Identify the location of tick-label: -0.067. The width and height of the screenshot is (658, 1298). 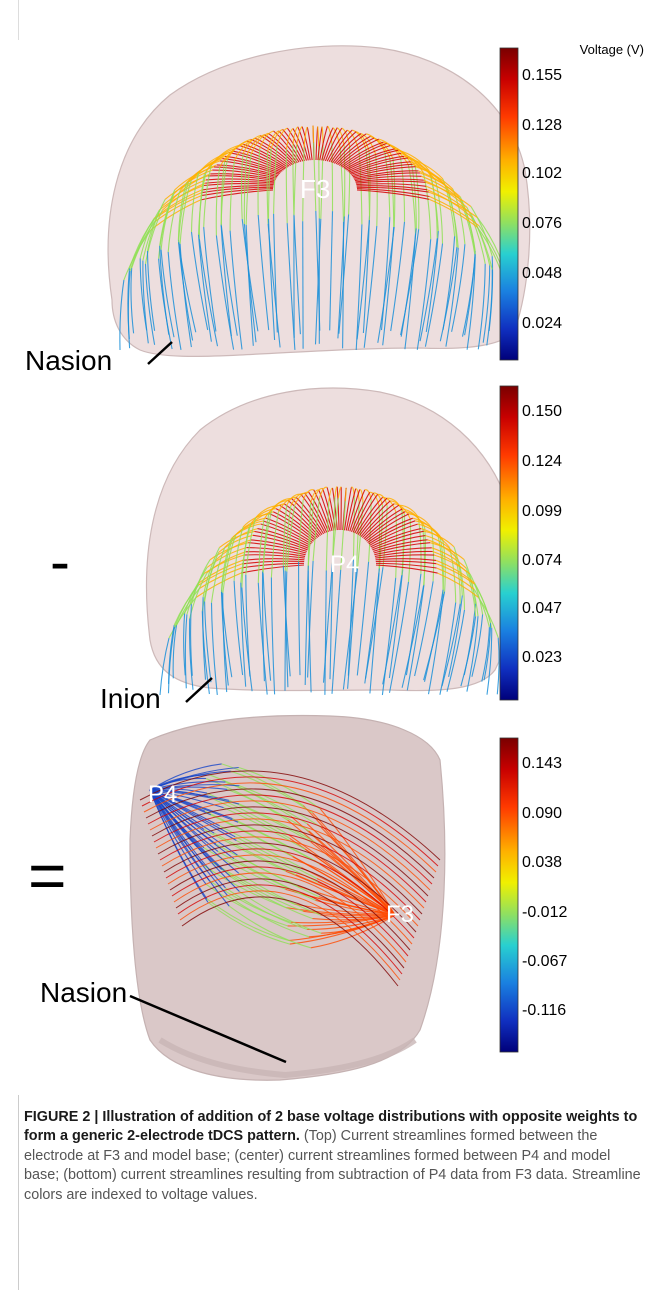
(544, 961).